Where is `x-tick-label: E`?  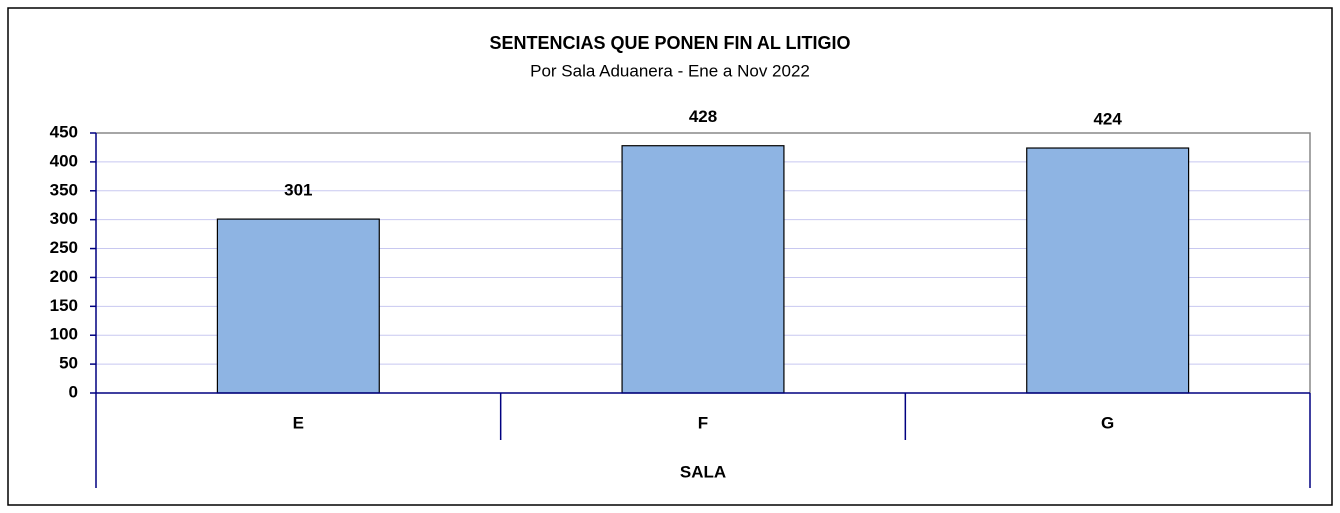
x-tick-label: E is located at coordinates (298, 422).